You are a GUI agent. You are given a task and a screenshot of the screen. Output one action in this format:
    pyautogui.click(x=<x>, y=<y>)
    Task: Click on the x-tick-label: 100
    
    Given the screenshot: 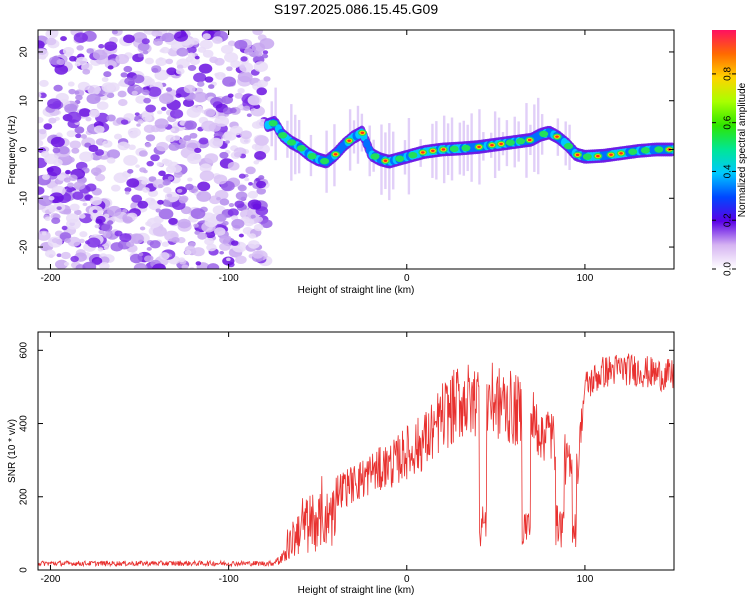 What is the action you would take?
    pyautogui.click(x=585, y=278)
    